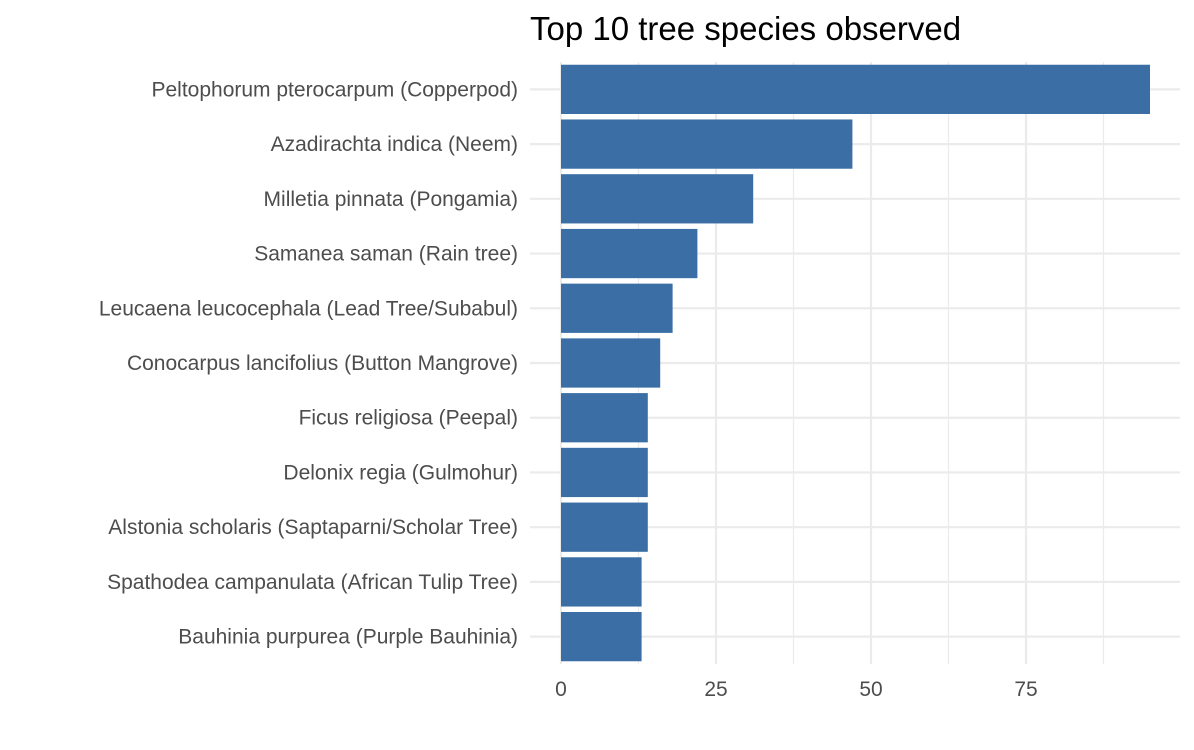  Describe the element at coordinates (796, 689) in the screenshot. I see `x-tick-labels: 0 25 50 75` at that location.